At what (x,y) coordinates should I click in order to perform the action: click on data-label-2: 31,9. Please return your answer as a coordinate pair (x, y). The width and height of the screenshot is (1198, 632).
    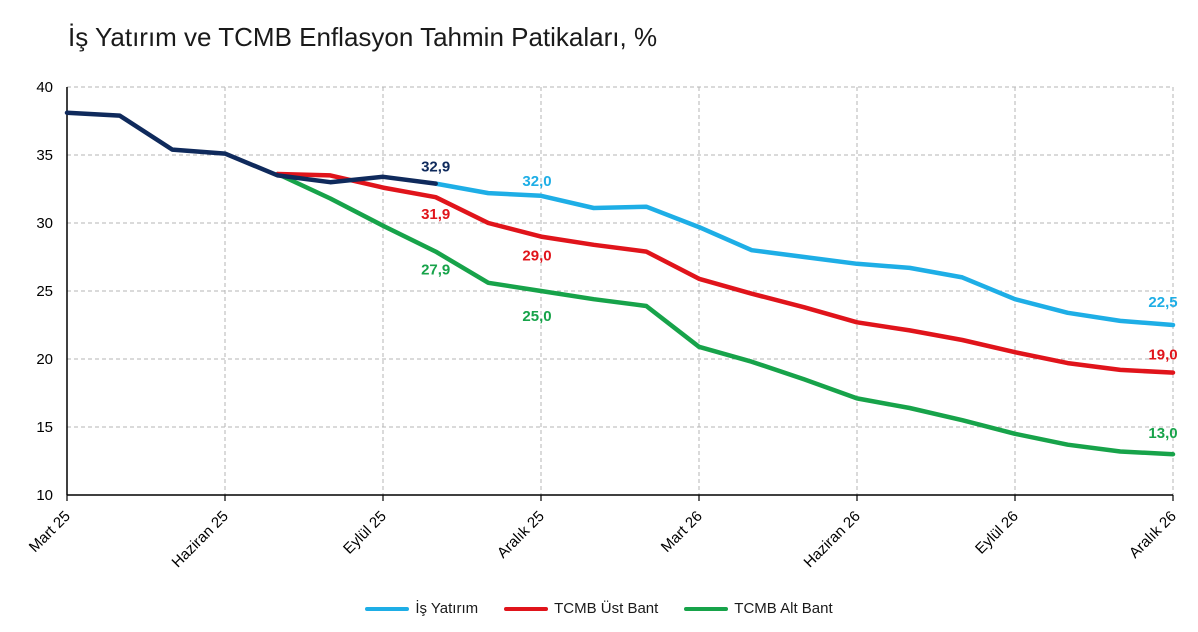
    Looking at the image, I should click on (435, 214).